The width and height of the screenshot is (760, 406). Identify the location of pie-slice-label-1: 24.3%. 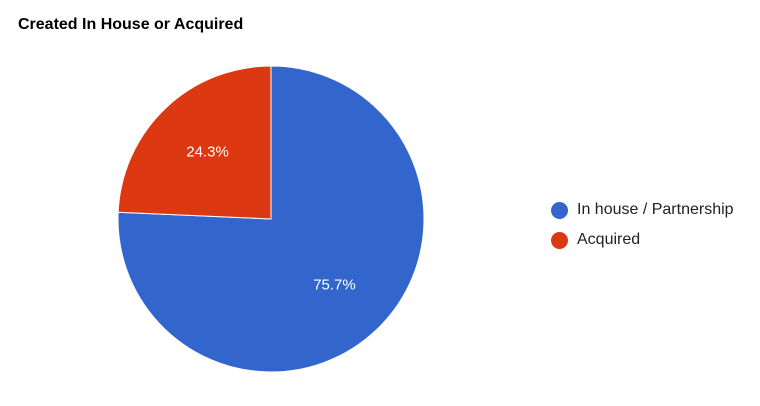
(207, 152).